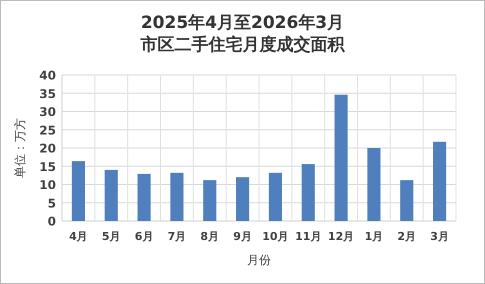 This screenshot has width=485, height=284. What do you see at coordinates (47, 167) in the screenshot?
I see `y-tick-label: 15` at bounding box center [47, 167].